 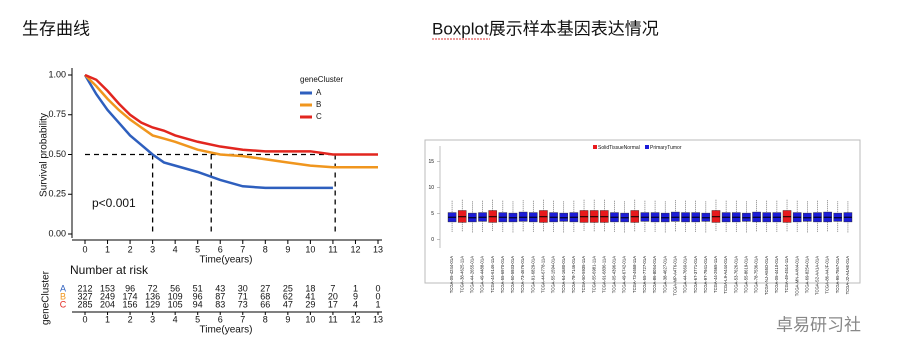 What do you see at coordinates (220, 304) in the screenshot?
I see `risk-count: 83` at bounding box center [220, 304].